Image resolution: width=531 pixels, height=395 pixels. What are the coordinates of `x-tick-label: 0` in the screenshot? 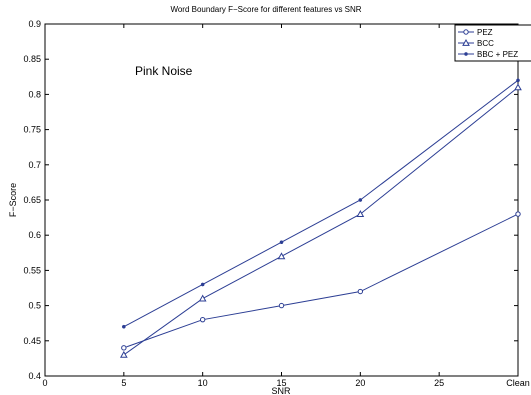 It's located at (44, 383).